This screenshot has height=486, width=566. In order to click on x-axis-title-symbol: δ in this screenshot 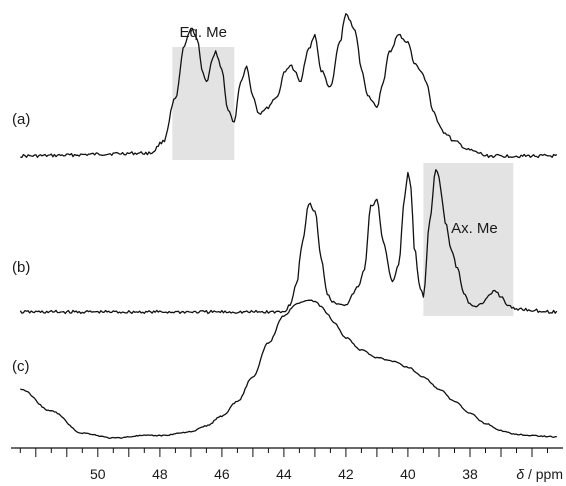, I will do `click(520, 474)`.